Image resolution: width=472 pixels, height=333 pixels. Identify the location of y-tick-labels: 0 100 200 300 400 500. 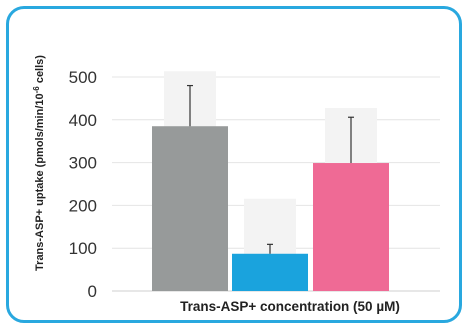
(83, 184).